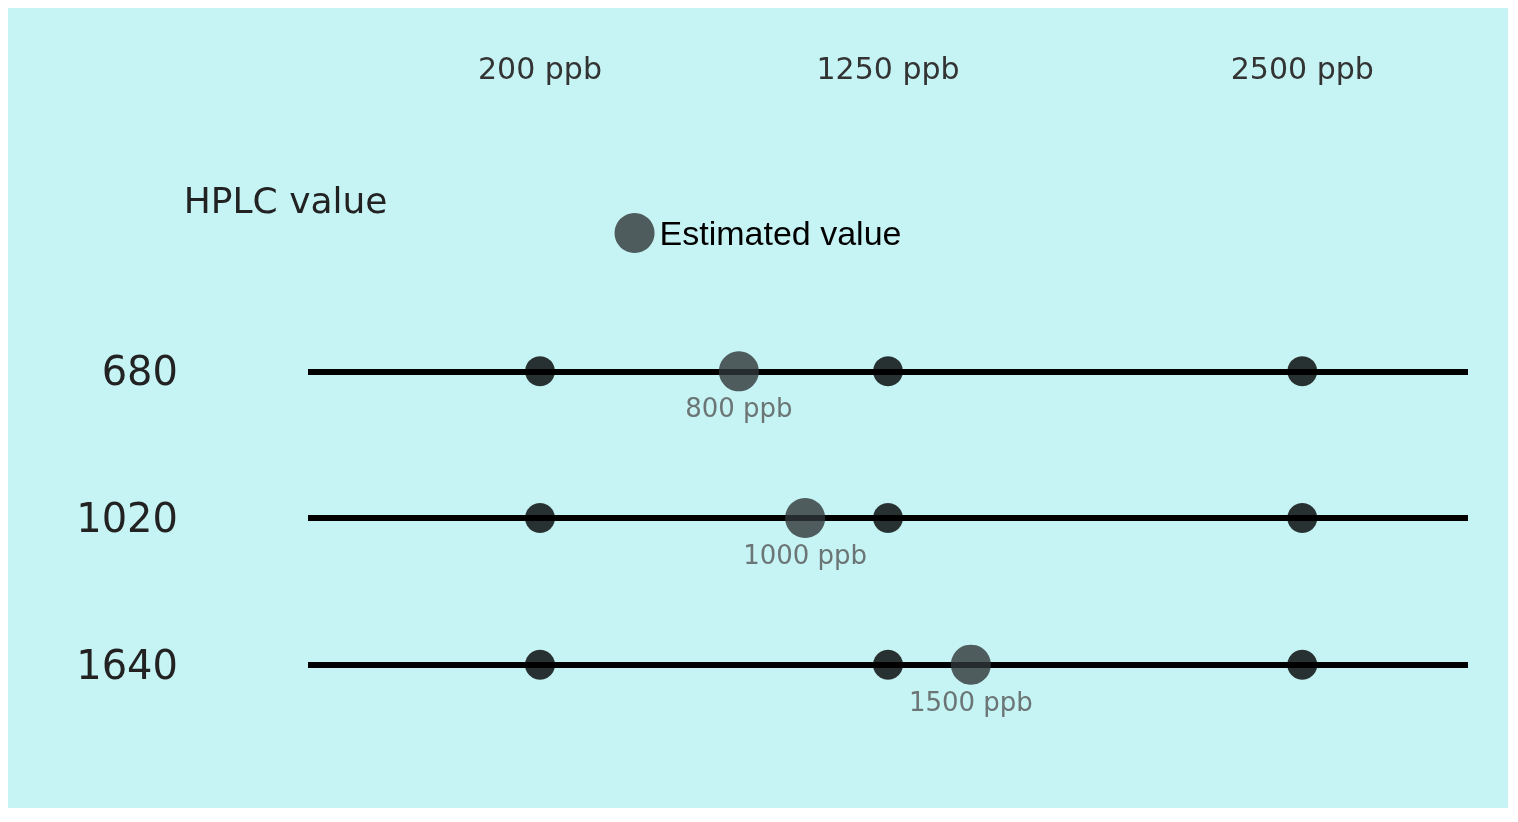 This screenshot has width=1518, height=822. I want to click on data-label: 1500 ppb, so click(970, 701).